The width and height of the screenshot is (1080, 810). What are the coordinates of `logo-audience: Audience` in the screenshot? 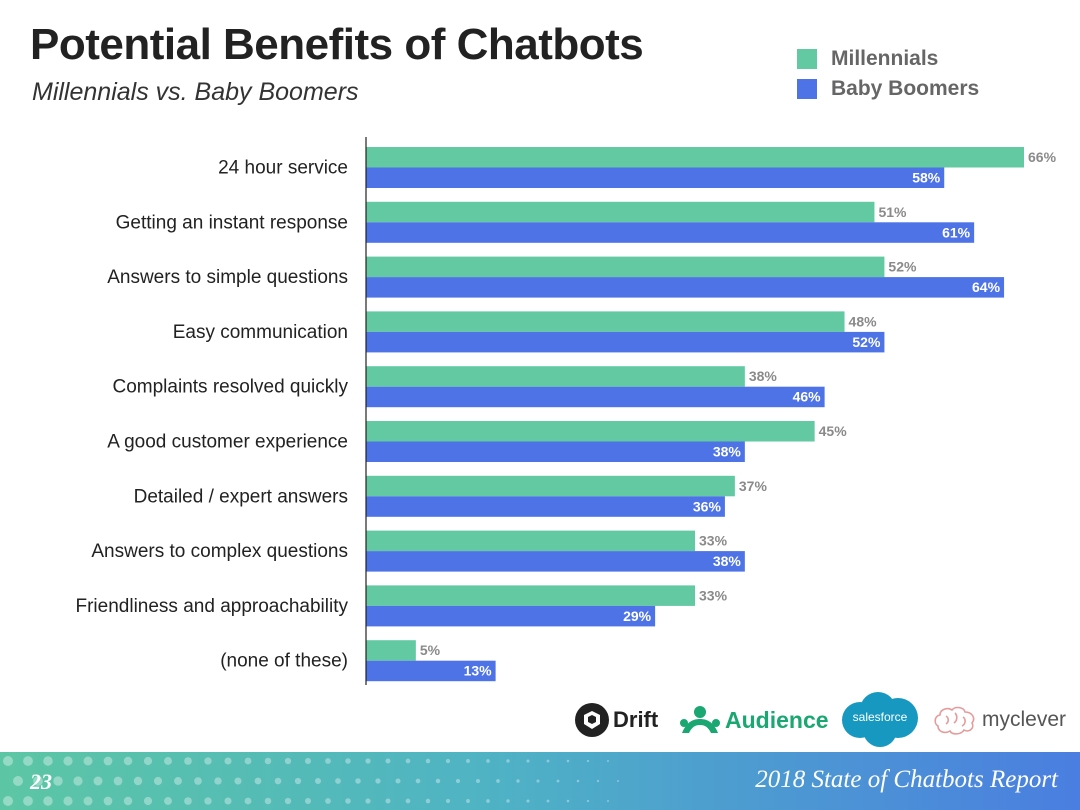 It's located at (753, 720).